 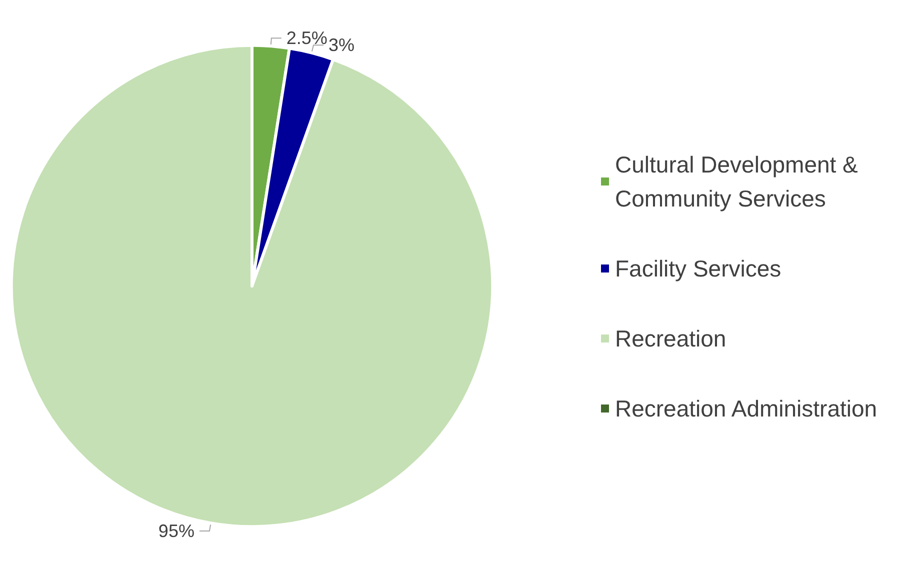 I want to click on legend-label: Recreation Administration, so click(x=746, y=409).